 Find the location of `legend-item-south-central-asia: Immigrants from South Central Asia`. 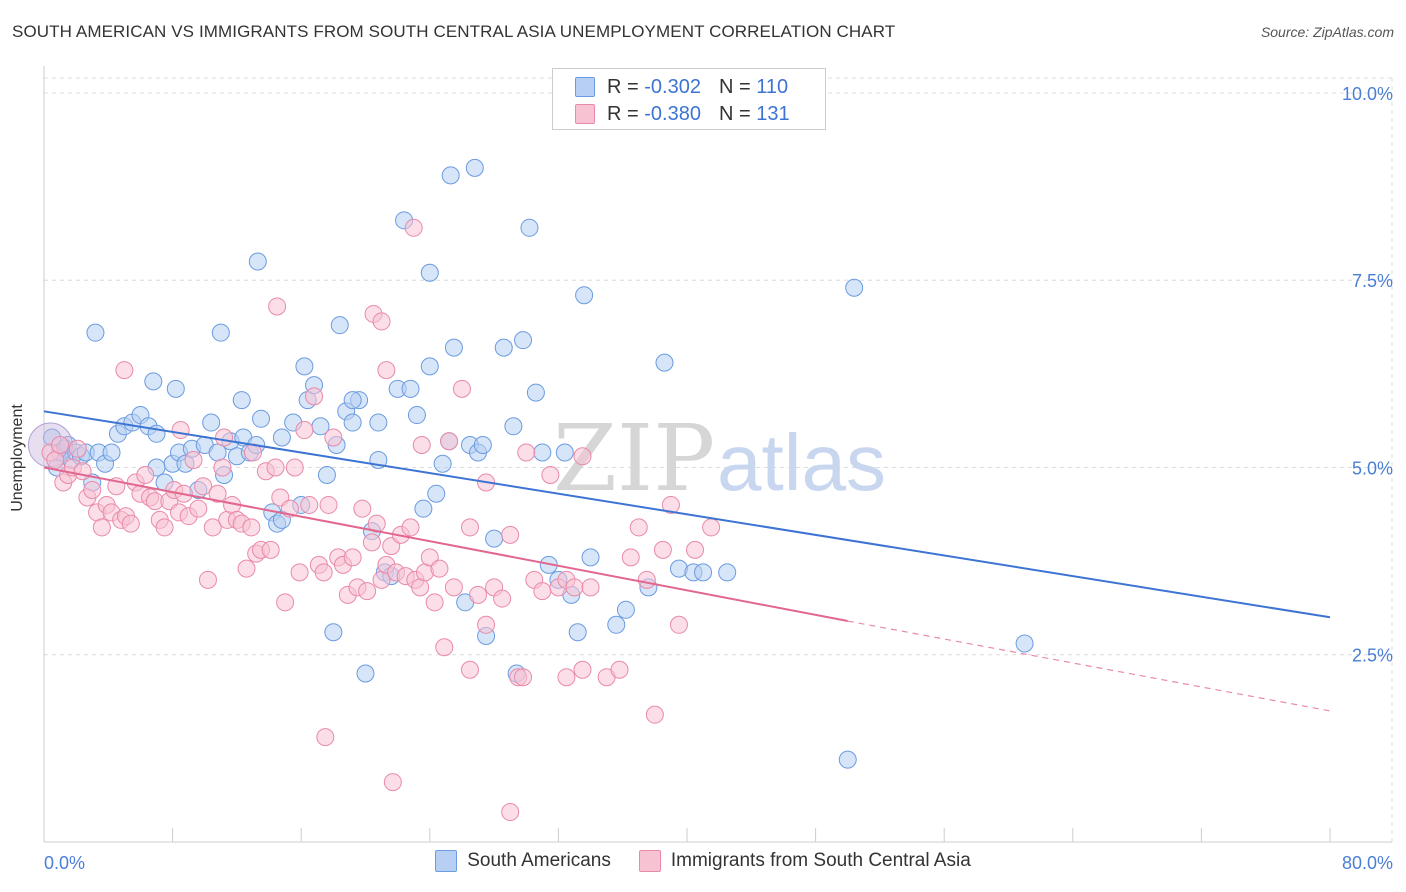

legend-item-south-central-asia: Immigrants from South Central Asia is located at coordinates (804, 861).